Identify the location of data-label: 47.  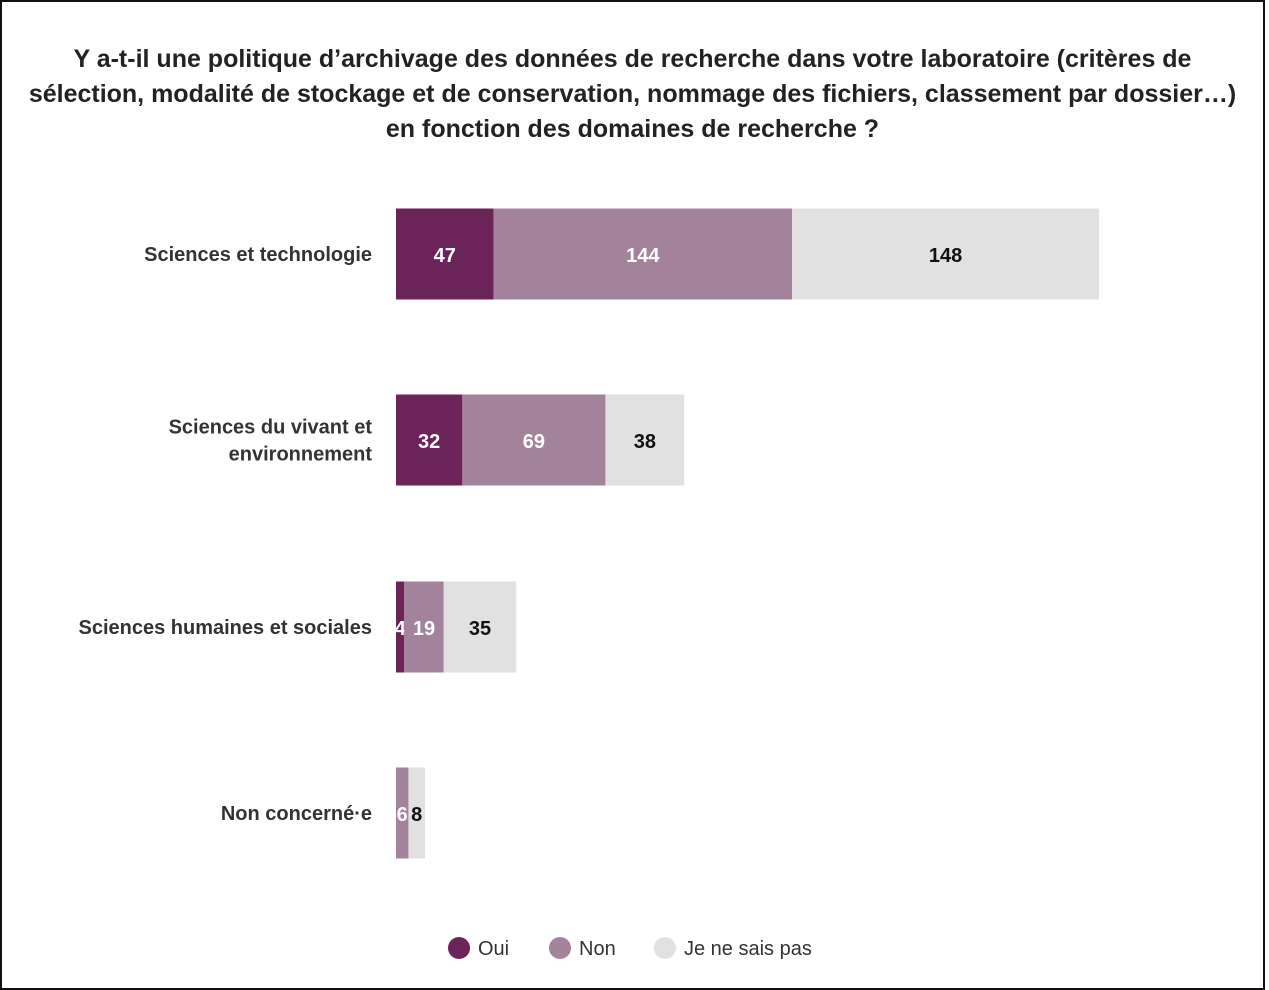
(445, 256).